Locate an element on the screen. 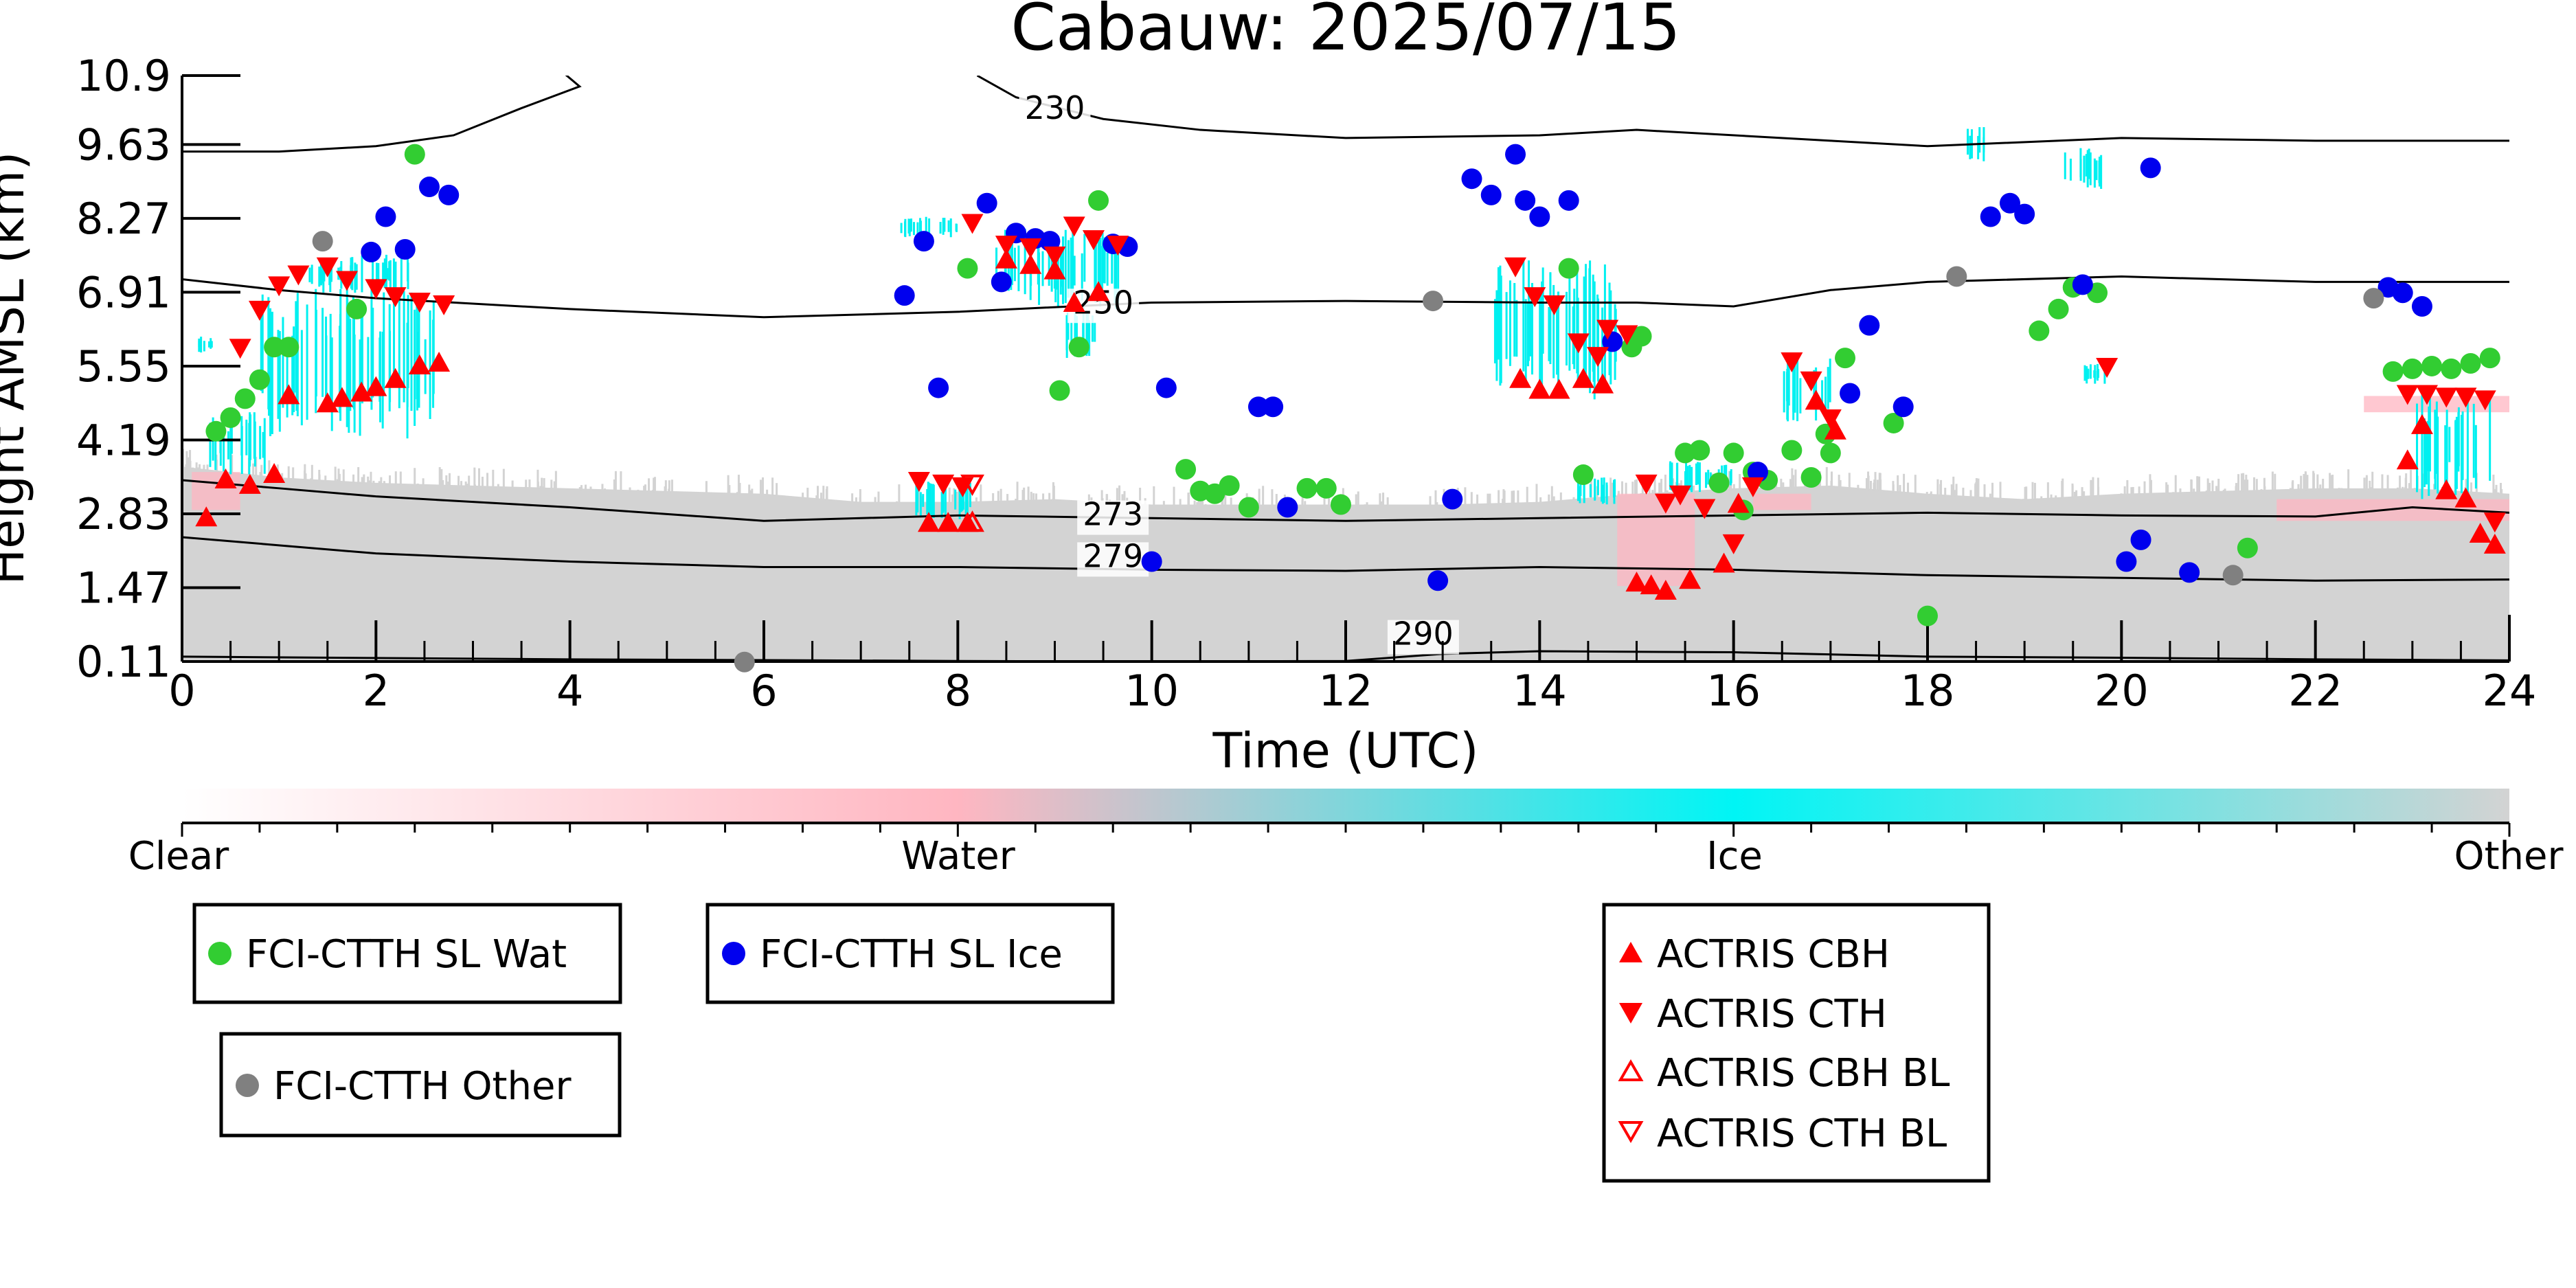 The image size is (2576, 1288). contour-label-bg is located at coordinates (1113, 517).